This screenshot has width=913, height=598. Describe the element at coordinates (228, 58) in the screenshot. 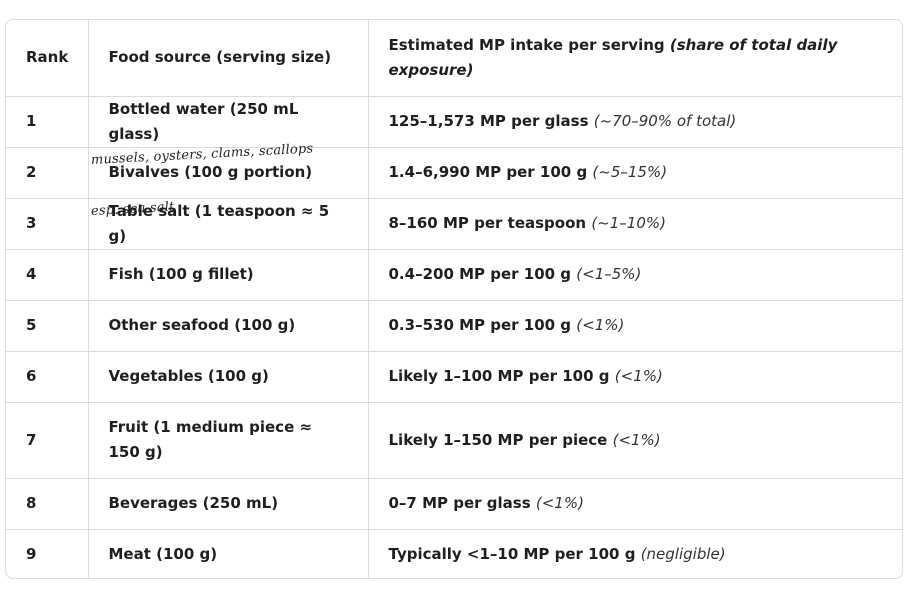

I see `header-food: Food source (serving size)` at that location.